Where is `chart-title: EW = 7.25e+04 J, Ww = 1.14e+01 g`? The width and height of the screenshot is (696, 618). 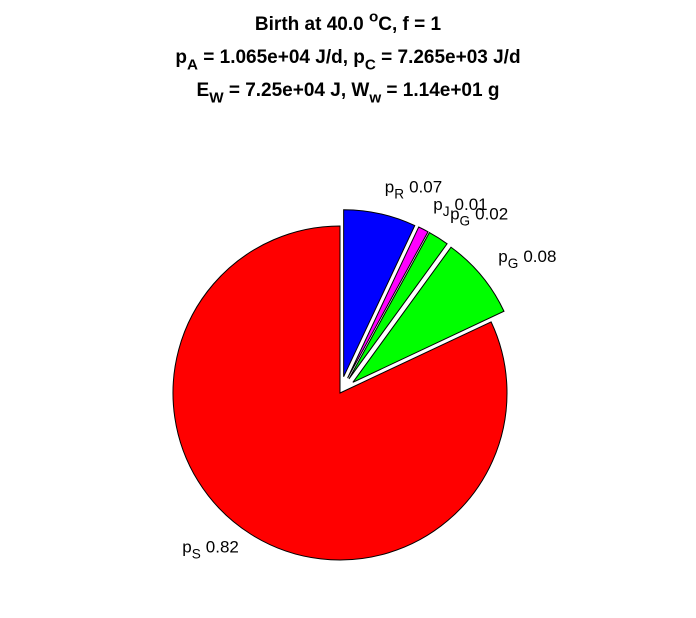 chart-title: EW = 7.25e+04 J, Ww = 1.14e+01 g is located at coordinates (348, 93).